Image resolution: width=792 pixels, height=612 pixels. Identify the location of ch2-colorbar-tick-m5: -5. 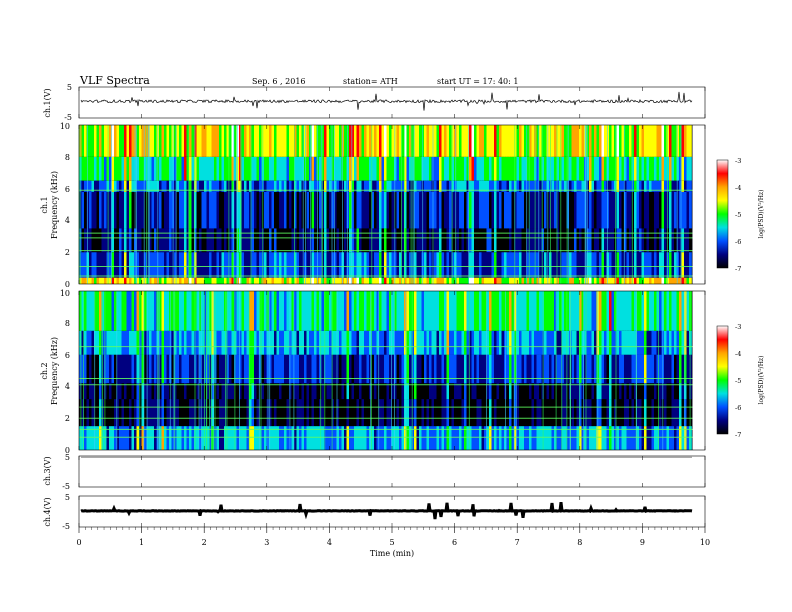
(738, 381).